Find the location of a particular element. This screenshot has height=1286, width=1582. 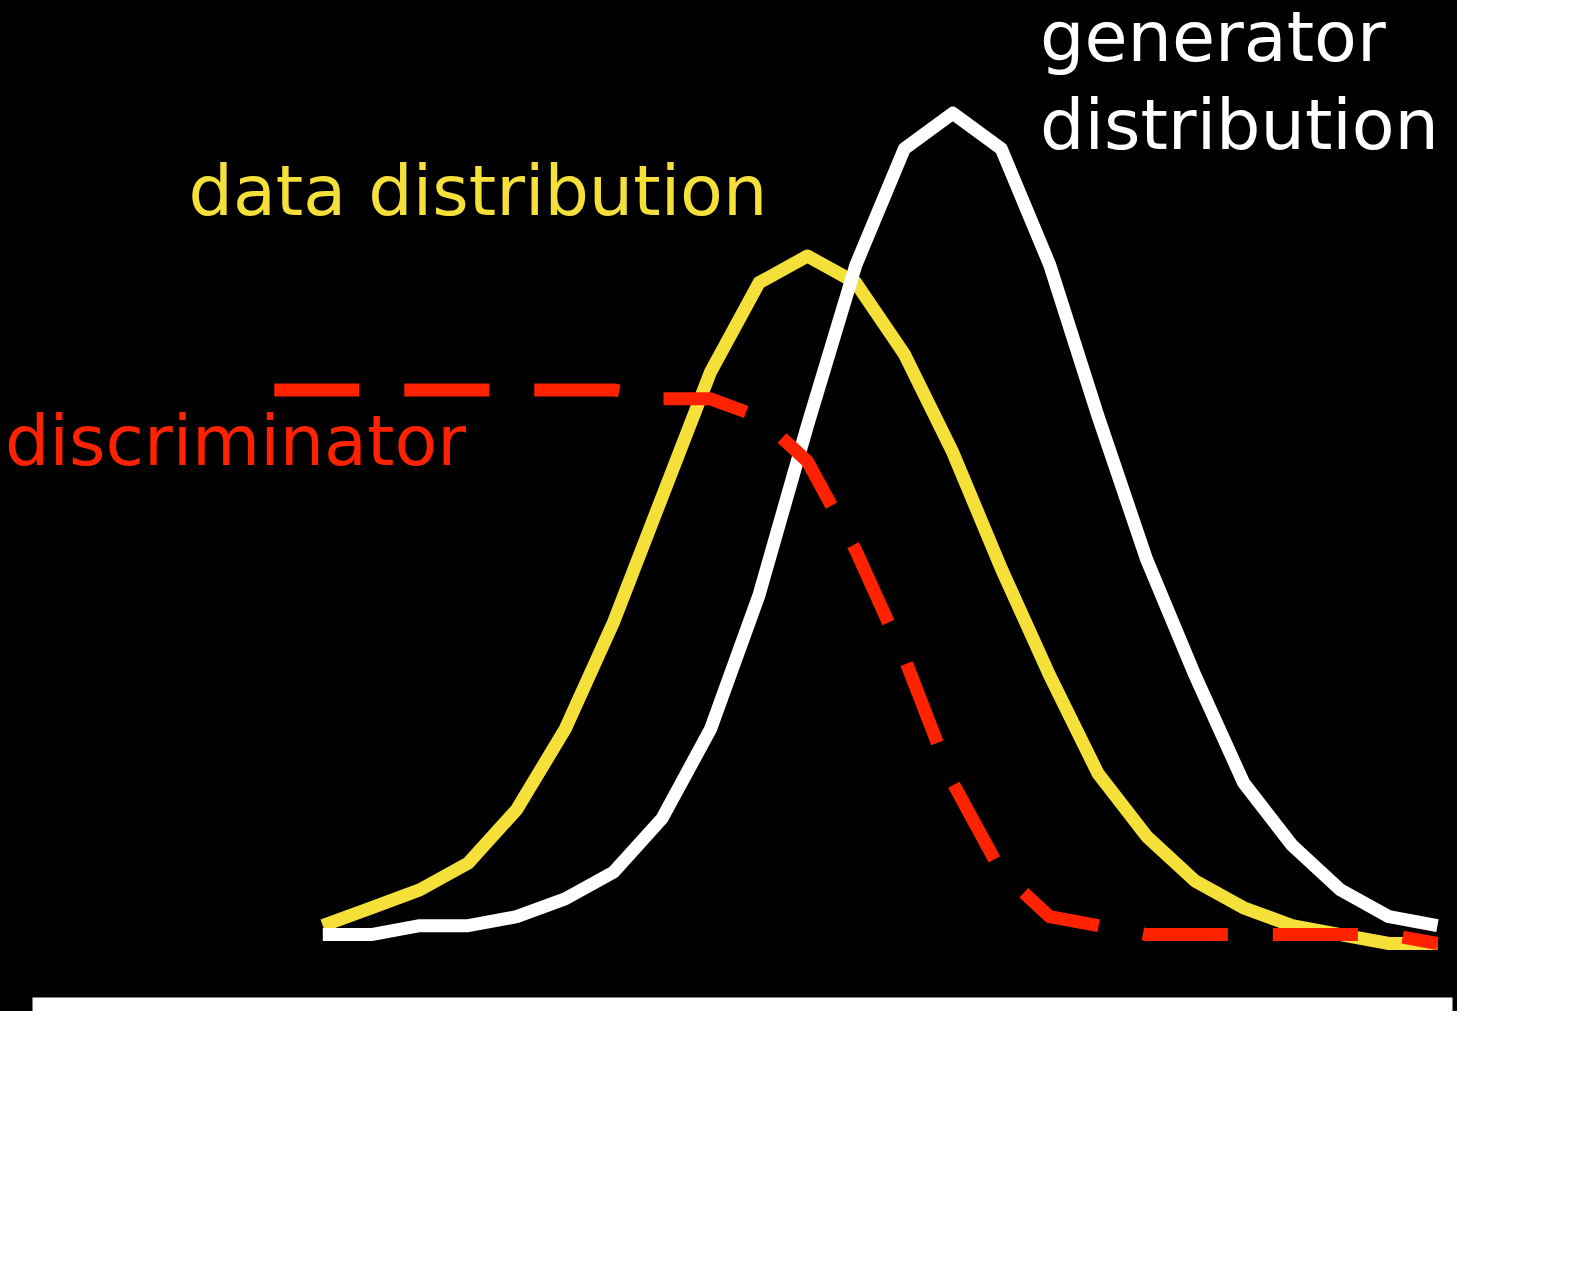

series-label: generator distribution is located at coordinates (1239, 83).